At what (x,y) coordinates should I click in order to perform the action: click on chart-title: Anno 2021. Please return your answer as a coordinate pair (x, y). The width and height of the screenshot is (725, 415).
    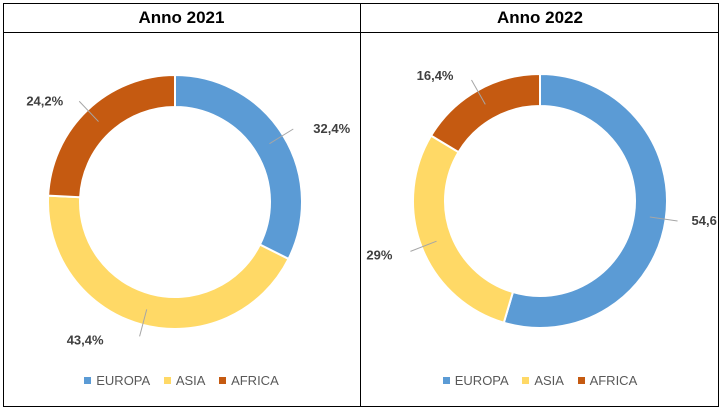
    Looking at the image, I should click on (181, 18).